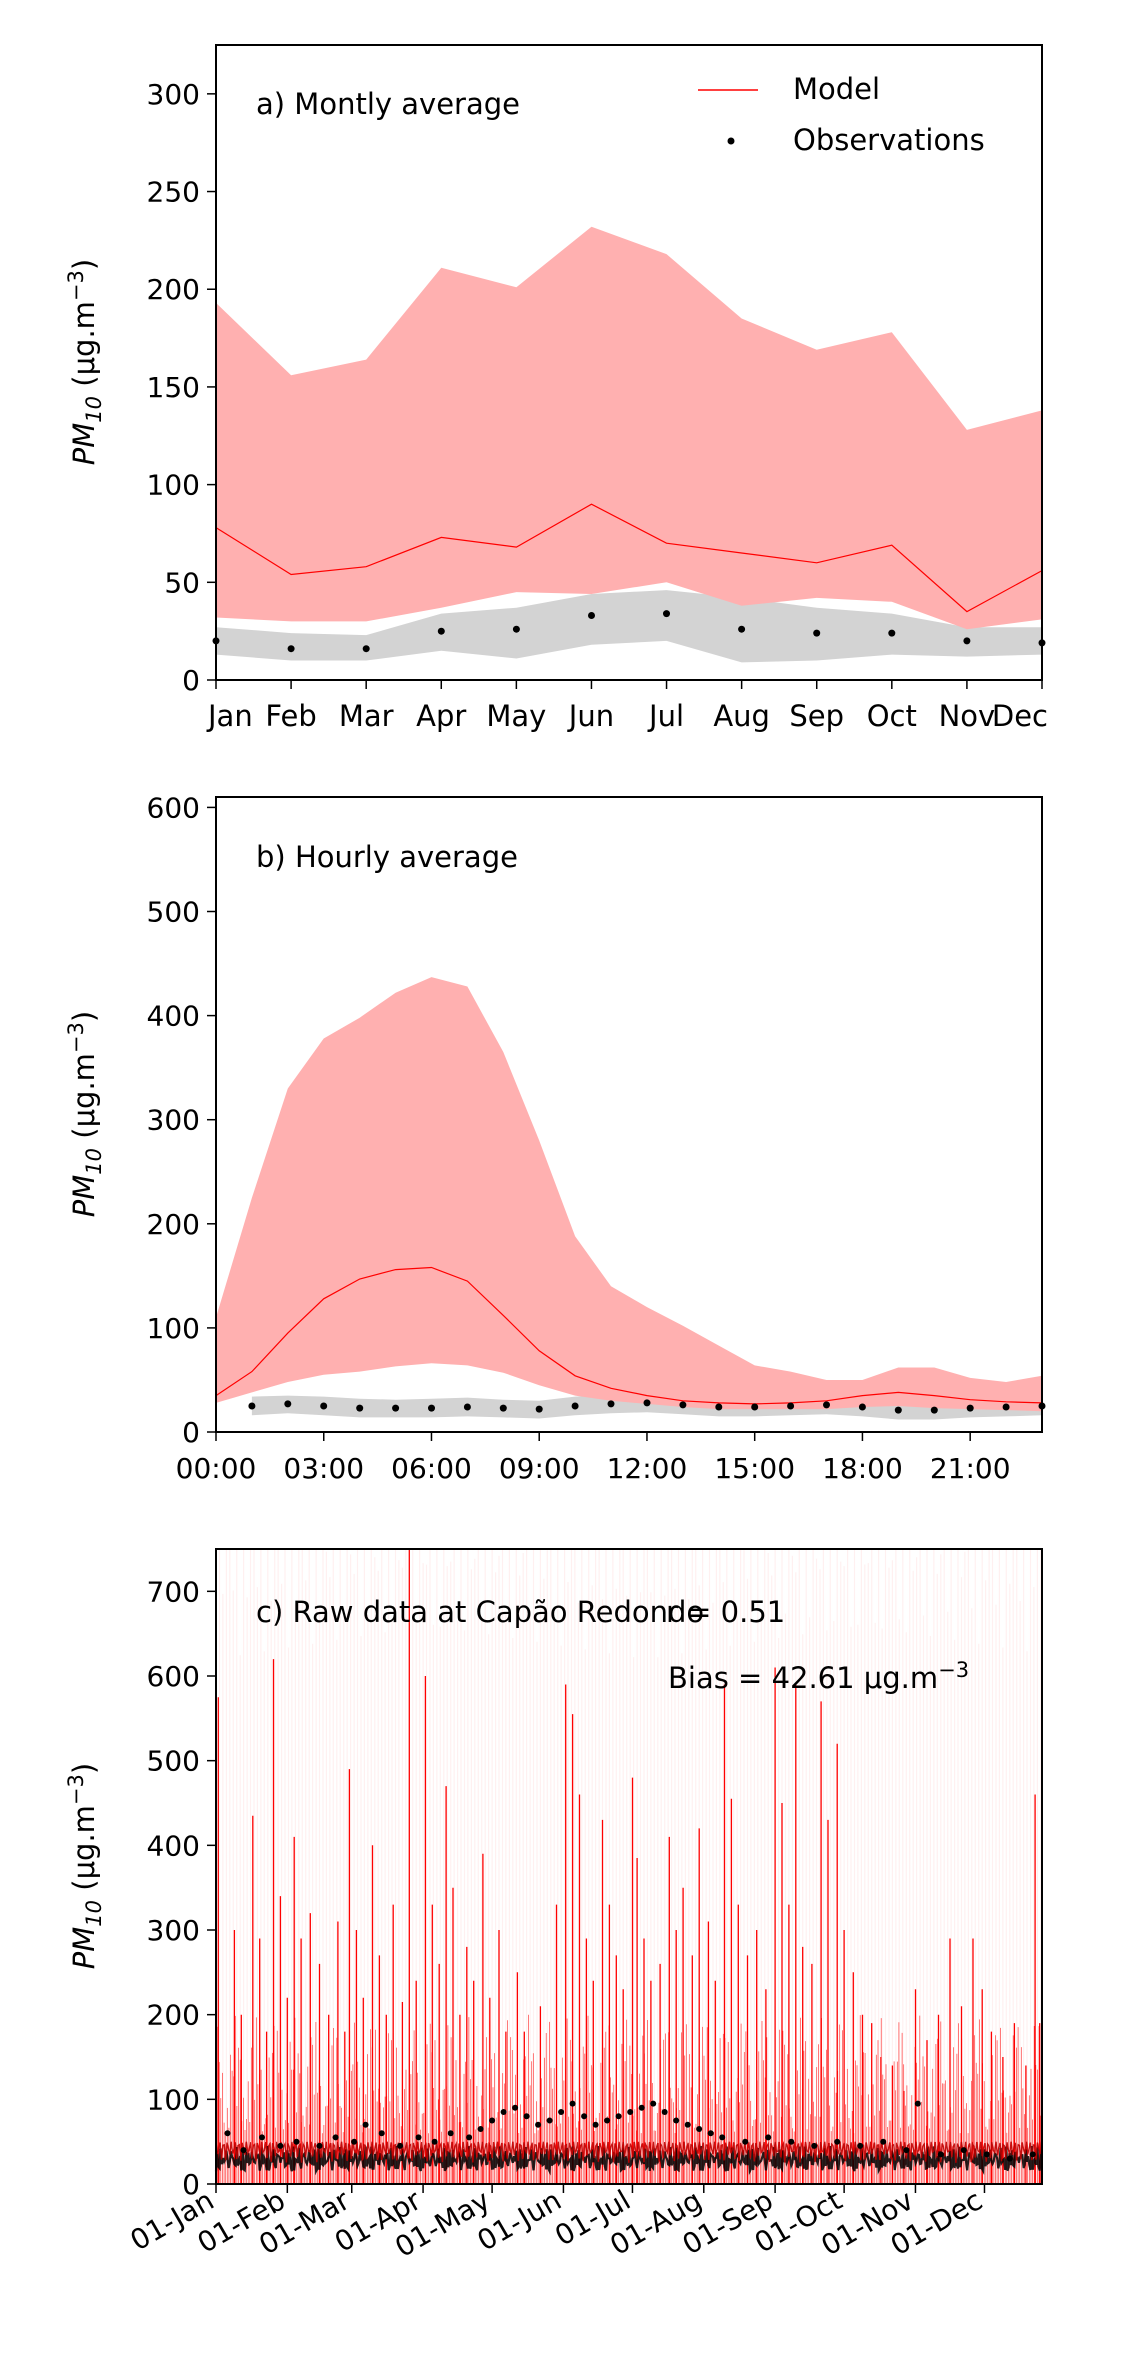 The width and height of the screenshot is (1122, 2366). Describe the element at coordinates (967, 716) in the screenshot. I see `x-tick-label: Nov` at that location.